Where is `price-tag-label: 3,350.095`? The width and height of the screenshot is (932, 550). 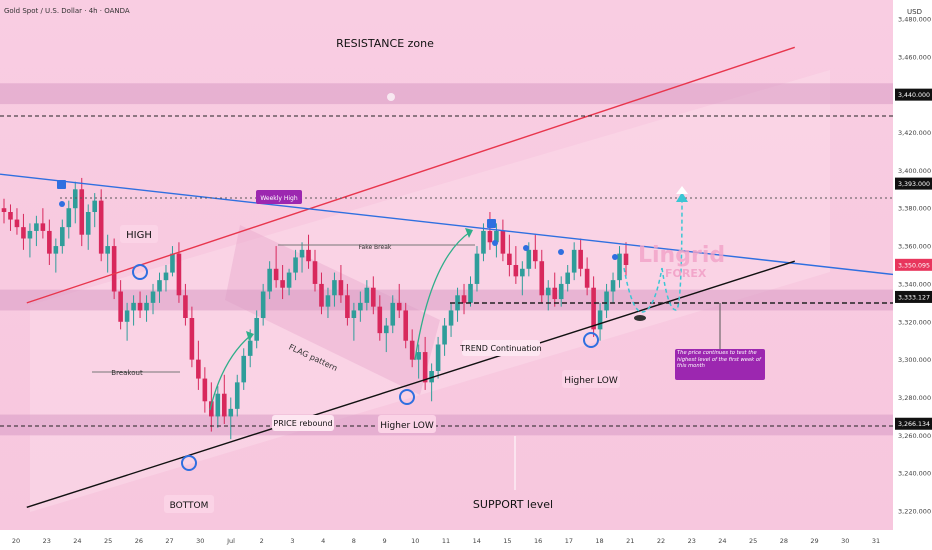 price-tag-label: 3,350.095 is located at coordinates (914, 265).